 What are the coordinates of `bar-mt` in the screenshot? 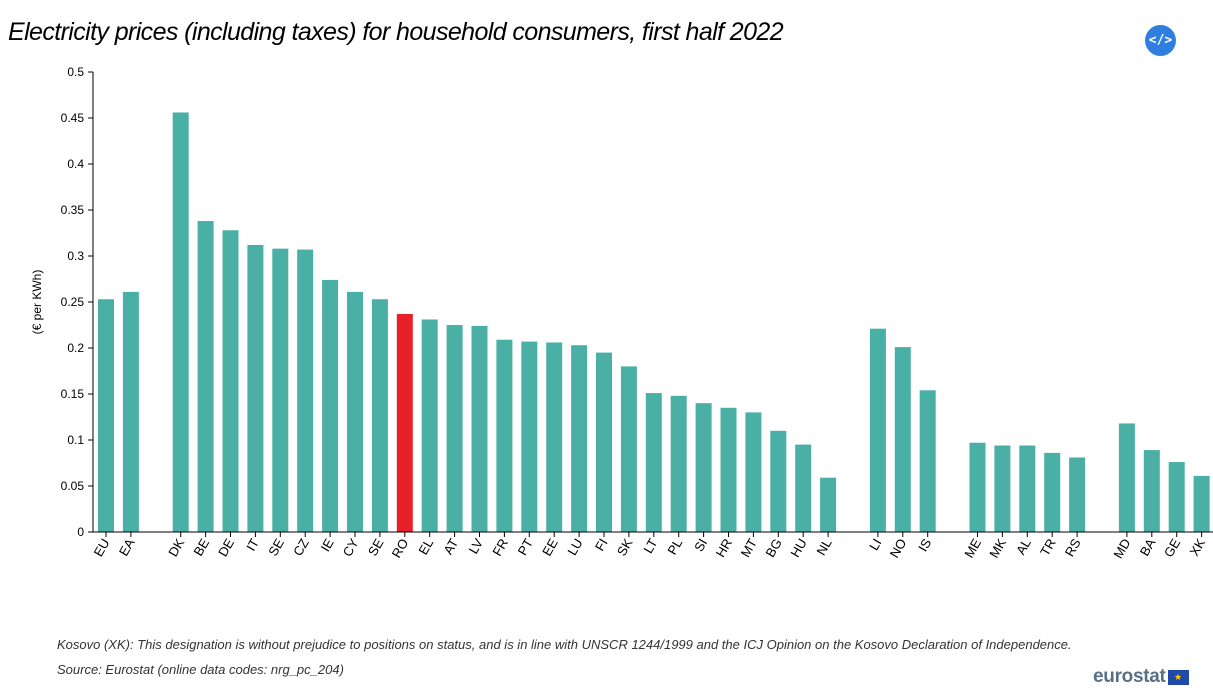 It's located at (753, 472).